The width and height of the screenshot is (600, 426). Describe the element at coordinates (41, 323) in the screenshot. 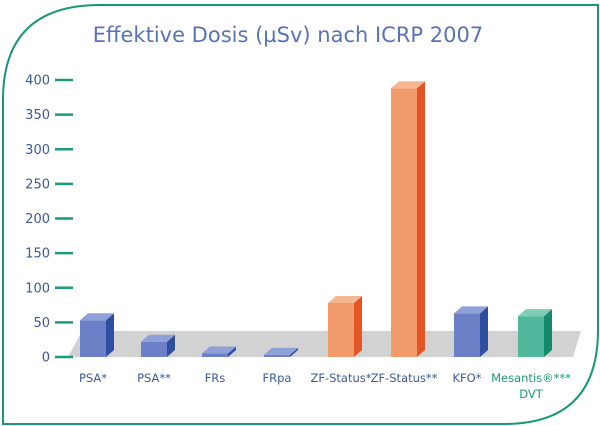

I see `y-tick-label: 50` at that location.